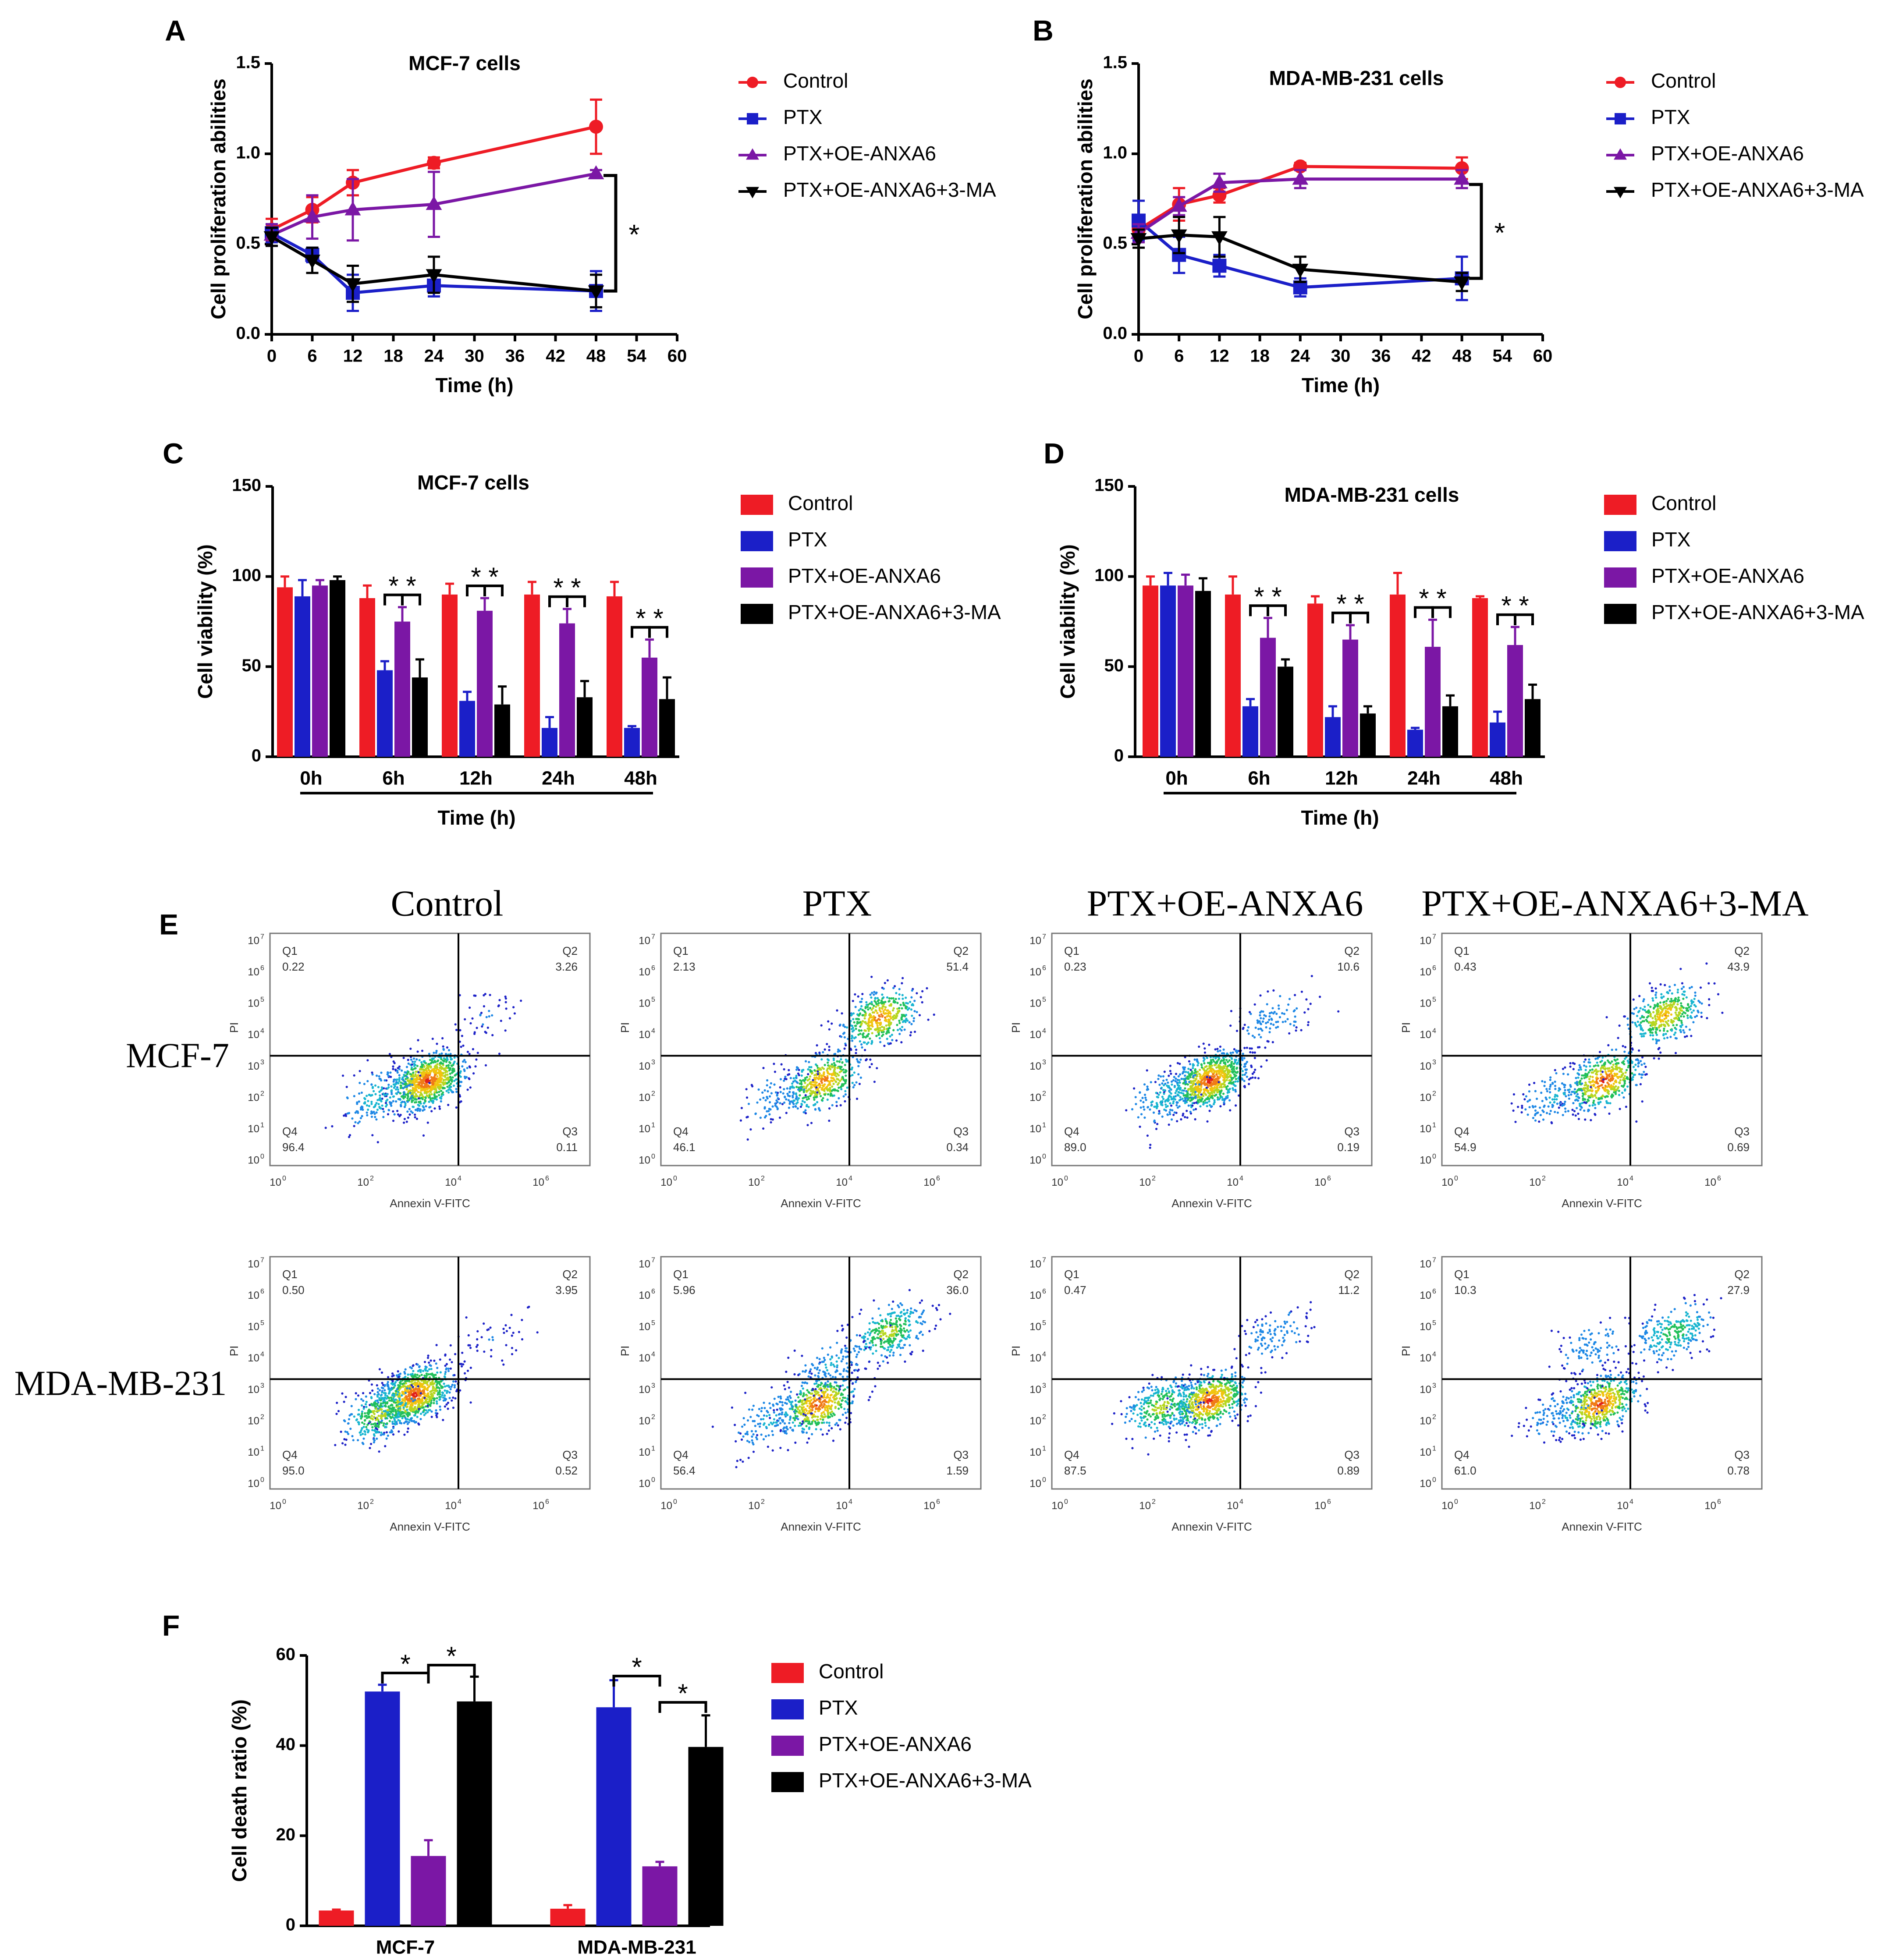 Image resolution: width=1892 pixels, height=1960 pixels. I want to click on y-tick-label: 10 5, so click(647, 1003).